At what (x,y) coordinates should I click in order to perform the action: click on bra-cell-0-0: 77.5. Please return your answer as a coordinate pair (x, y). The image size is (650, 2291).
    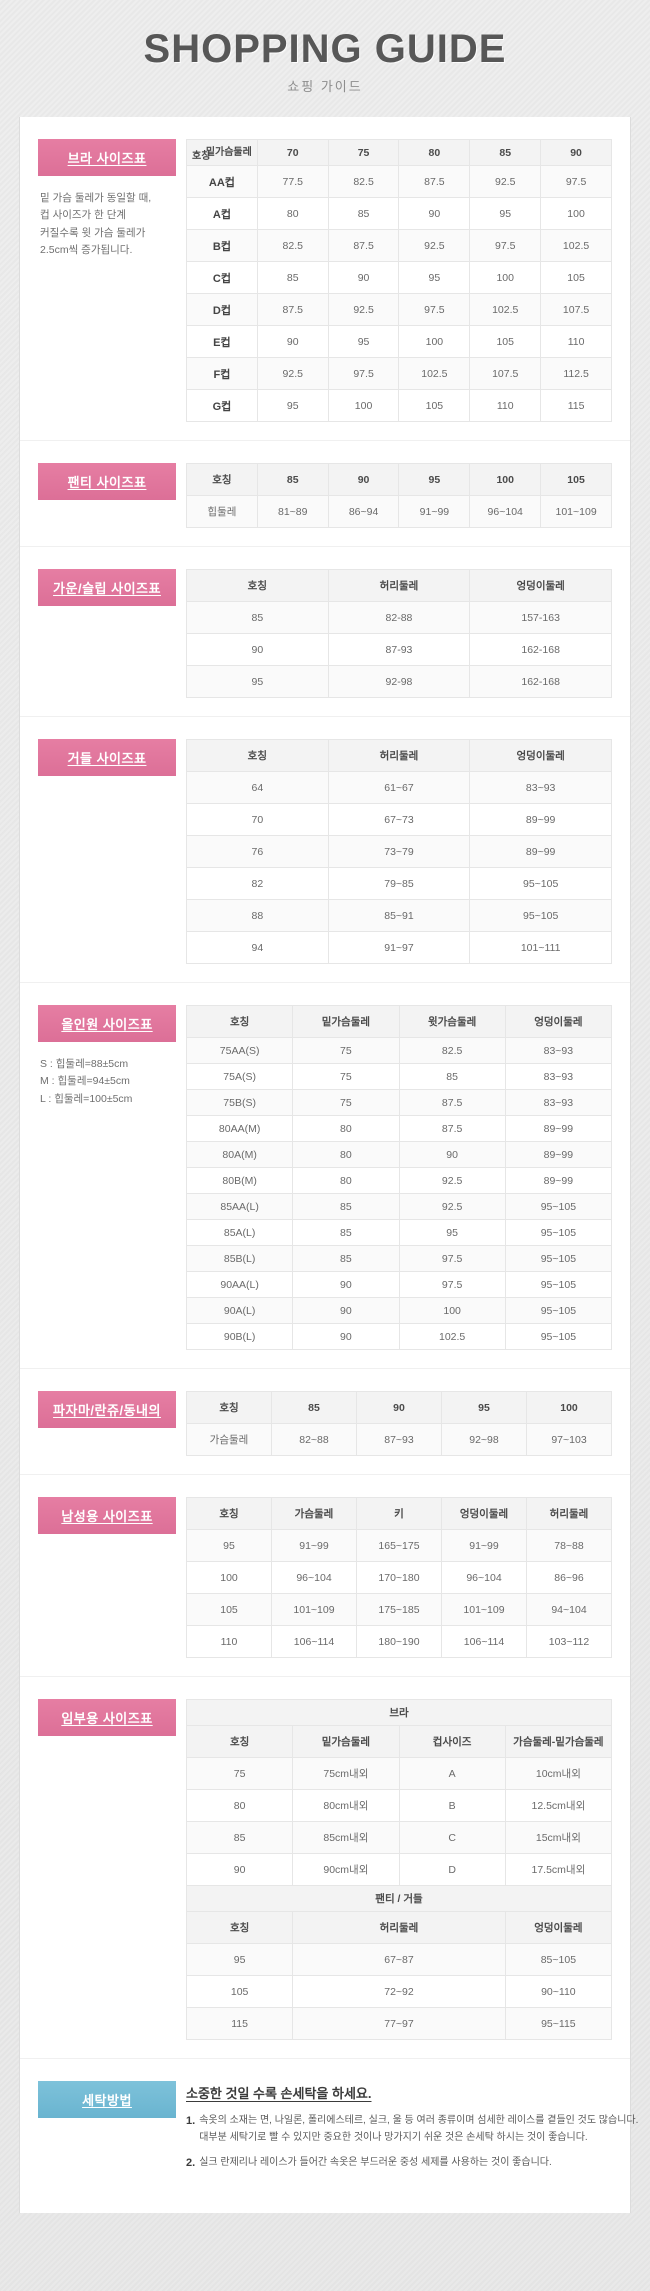
    Looking at the image, I should click on (292, 181).